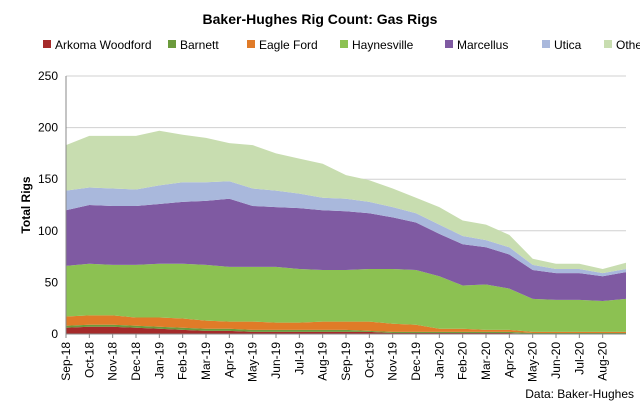 Image resolution: width=640 pixels, height=409 pixels. Describe the element at coordinates (54, 334) in the screenshot. I see `y-tick-label: 0` at that location.